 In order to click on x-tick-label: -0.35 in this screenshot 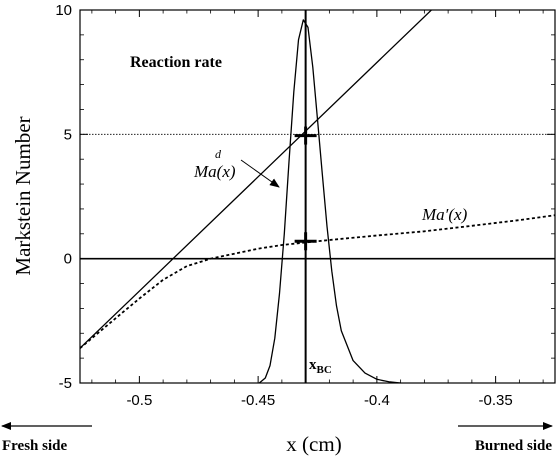, I will do `click(496, 400)`.